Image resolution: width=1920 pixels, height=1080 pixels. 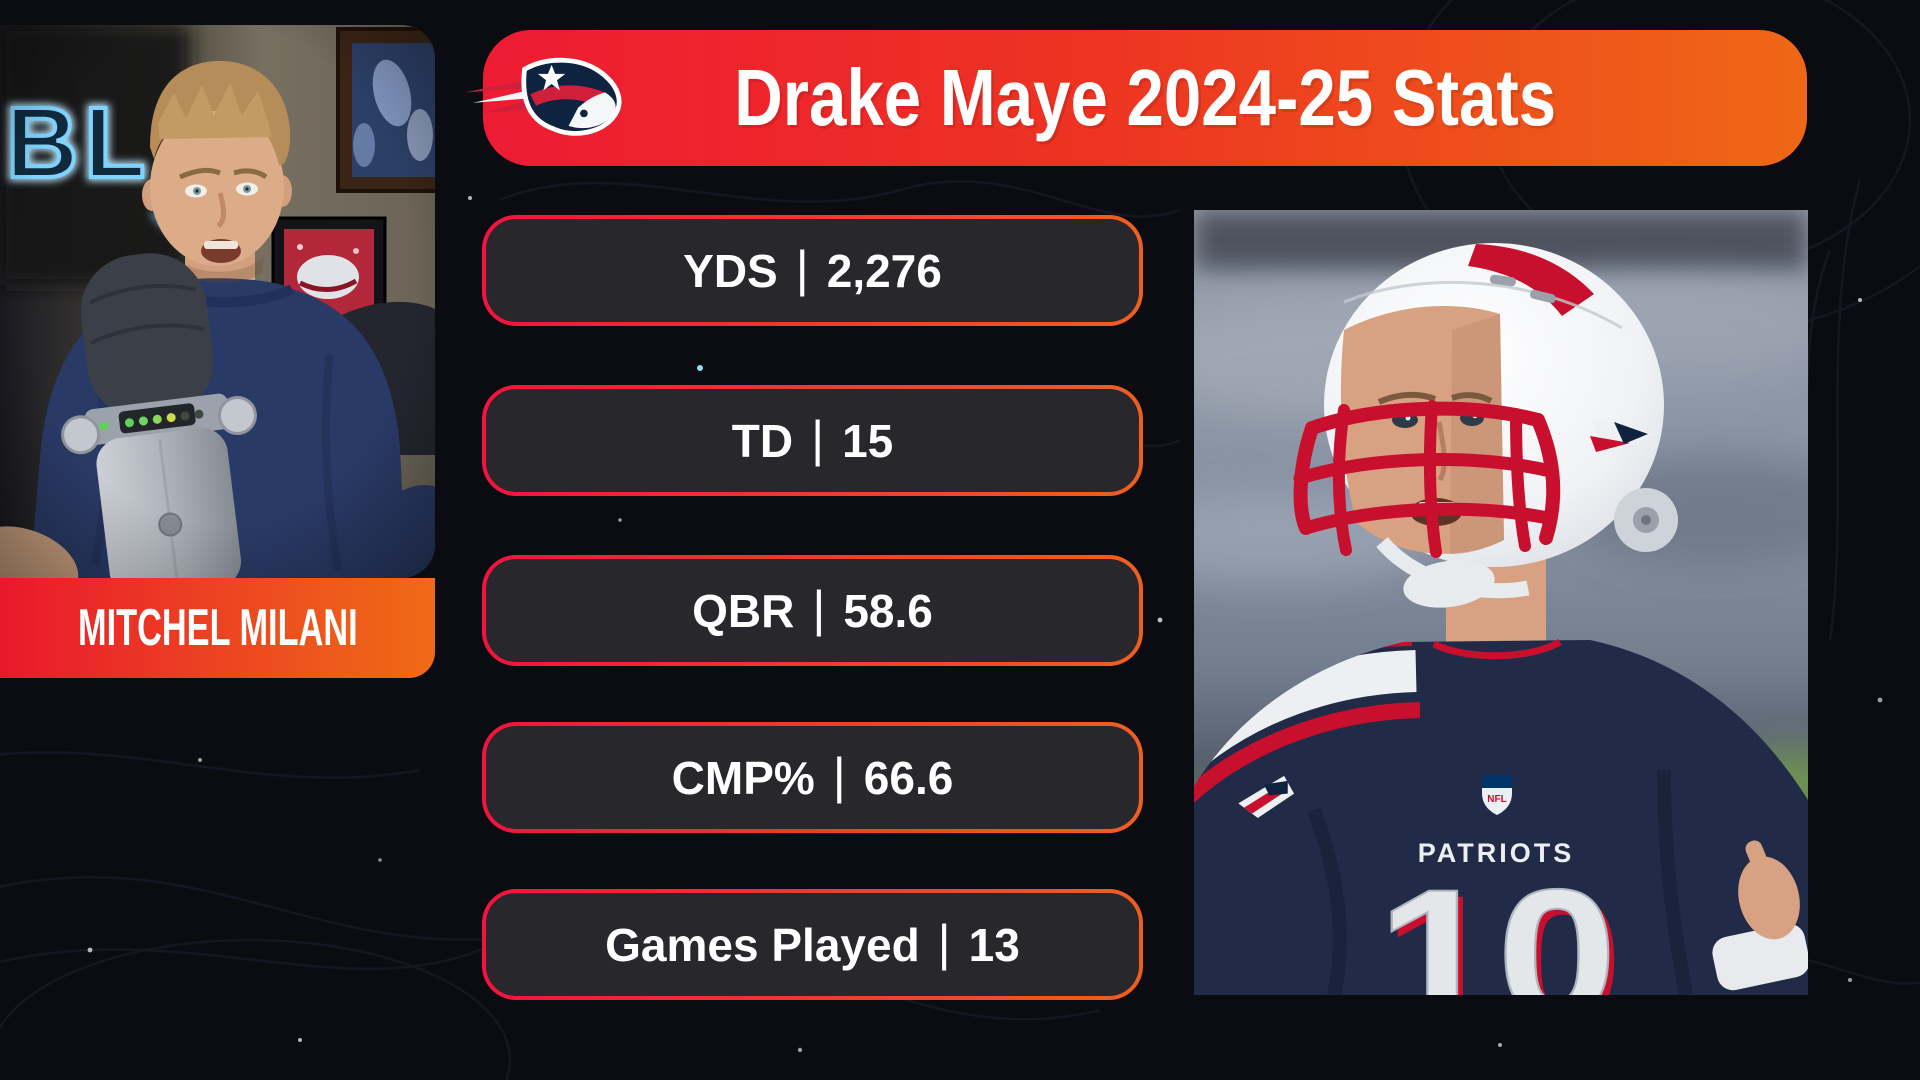 What do you see at coordinates (908, 777) in the screenshot?
I see `stat-value: 66.6` at bounding box center [908, 777].